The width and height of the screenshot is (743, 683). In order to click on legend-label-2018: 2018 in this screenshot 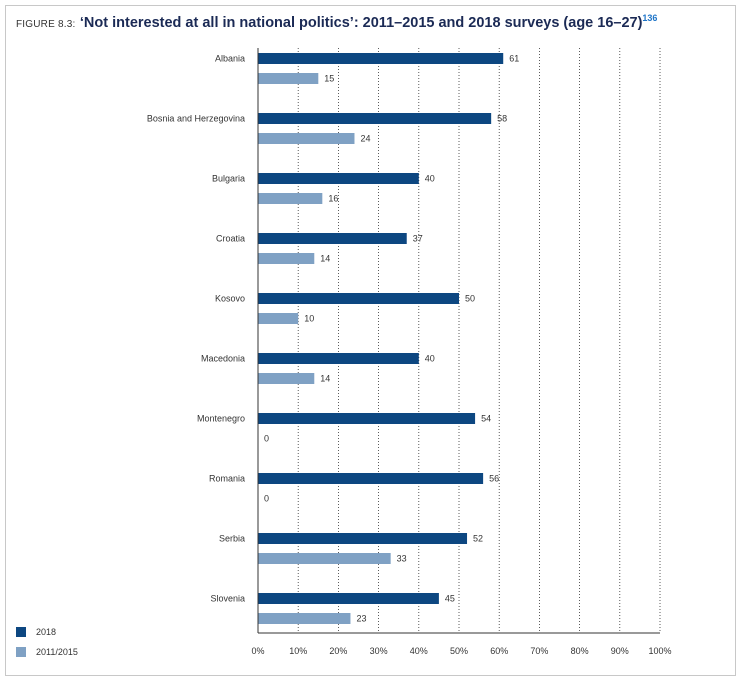, I will do `click(46, 632)`.